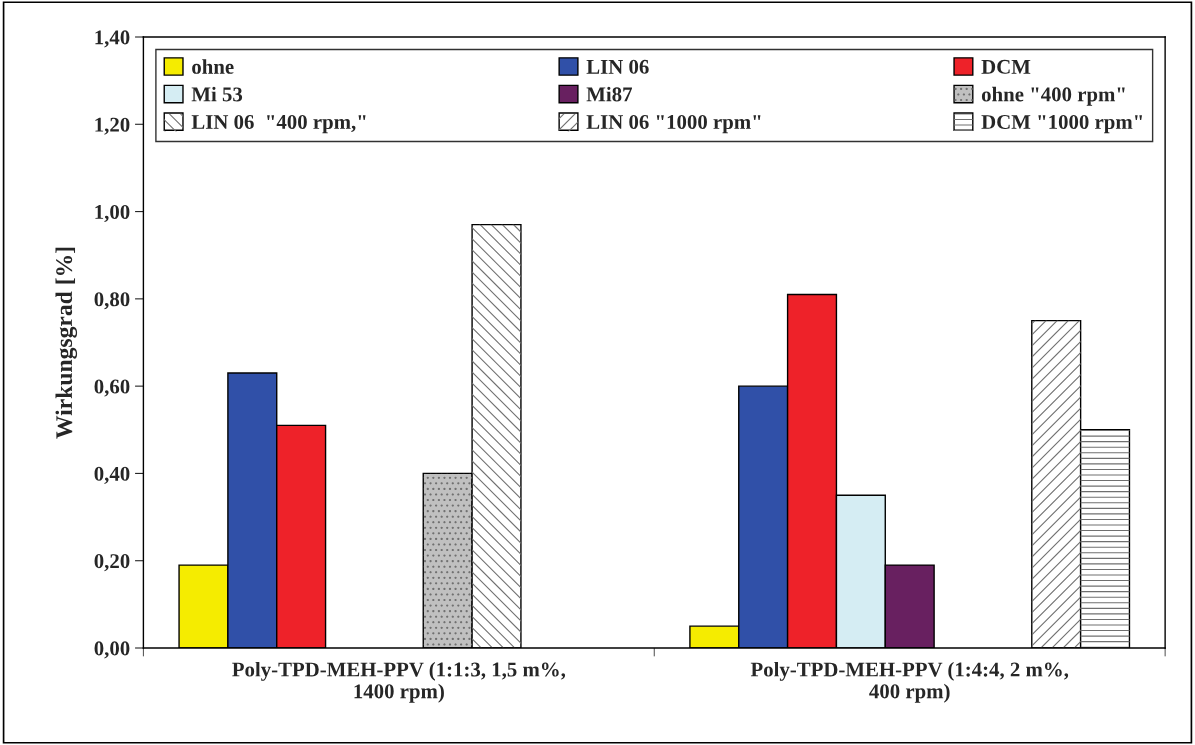 This screenshot has height=745, width=1195. Describe the element at coordinates (1006, 66) in the screenshot. I see `legend-label: DCM` at that location.